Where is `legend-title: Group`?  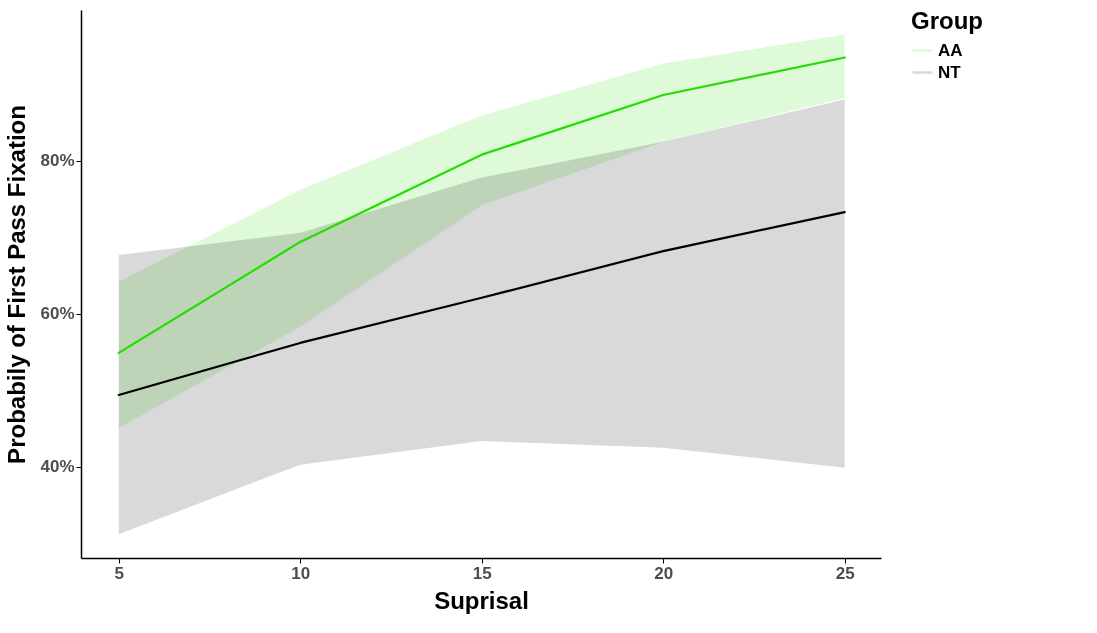
legend-title: Group is located at coordinates (947, 20).